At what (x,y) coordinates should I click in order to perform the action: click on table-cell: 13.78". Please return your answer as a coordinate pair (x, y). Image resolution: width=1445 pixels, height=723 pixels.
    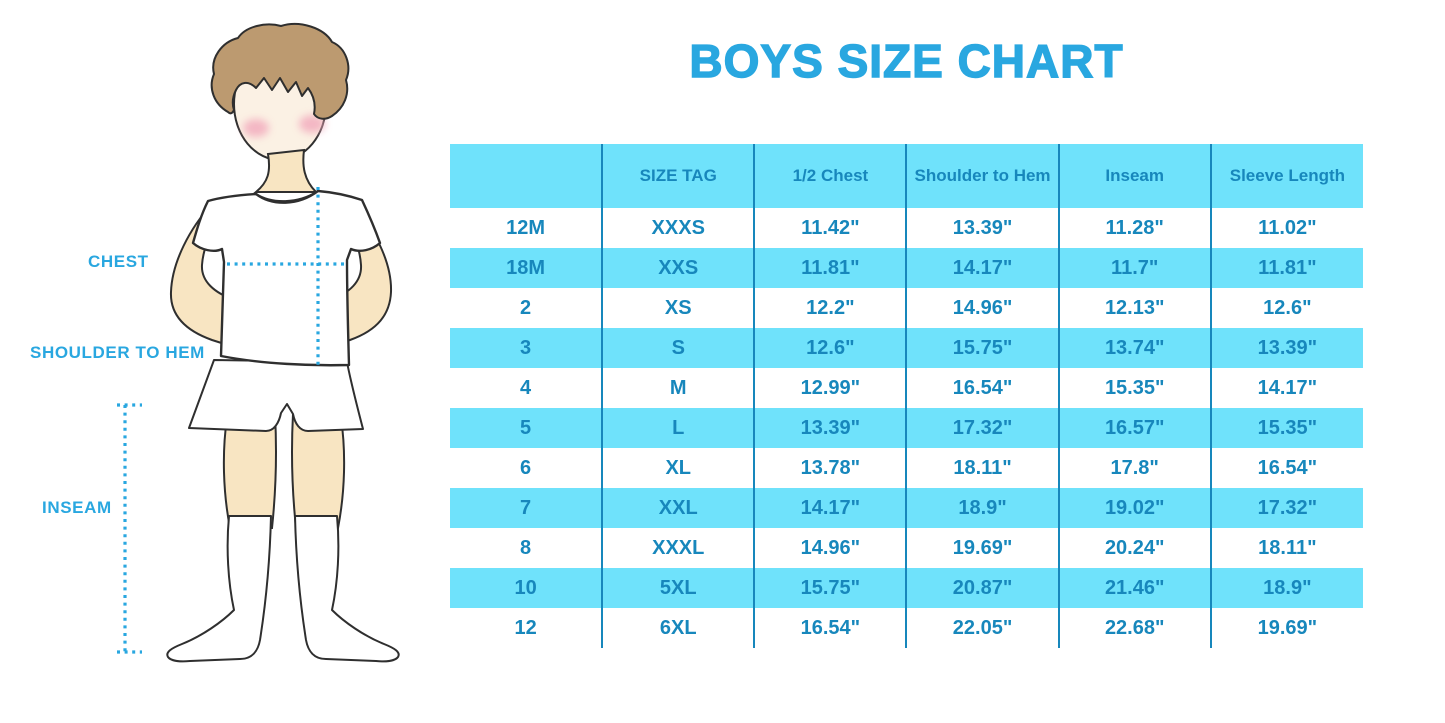
    Looking at the image, I should click on (831, 468).